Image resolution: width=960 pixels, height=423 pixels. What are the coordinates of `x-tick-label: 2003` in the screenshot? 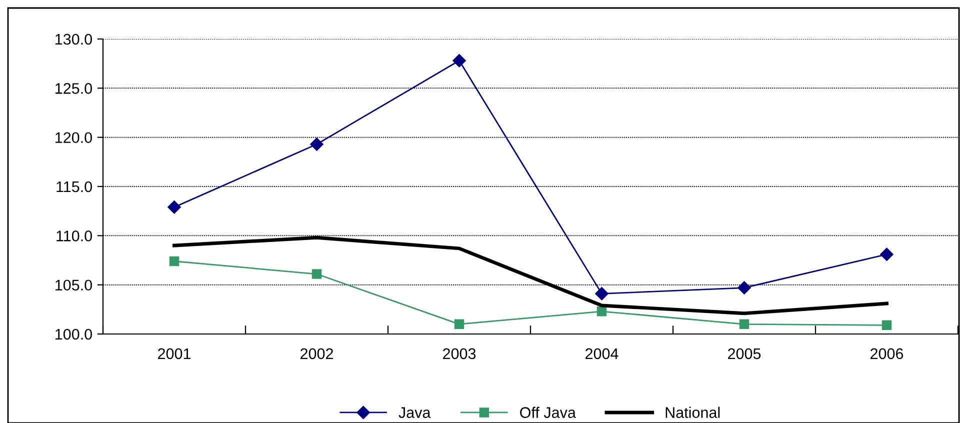 It's located at (459, 354).